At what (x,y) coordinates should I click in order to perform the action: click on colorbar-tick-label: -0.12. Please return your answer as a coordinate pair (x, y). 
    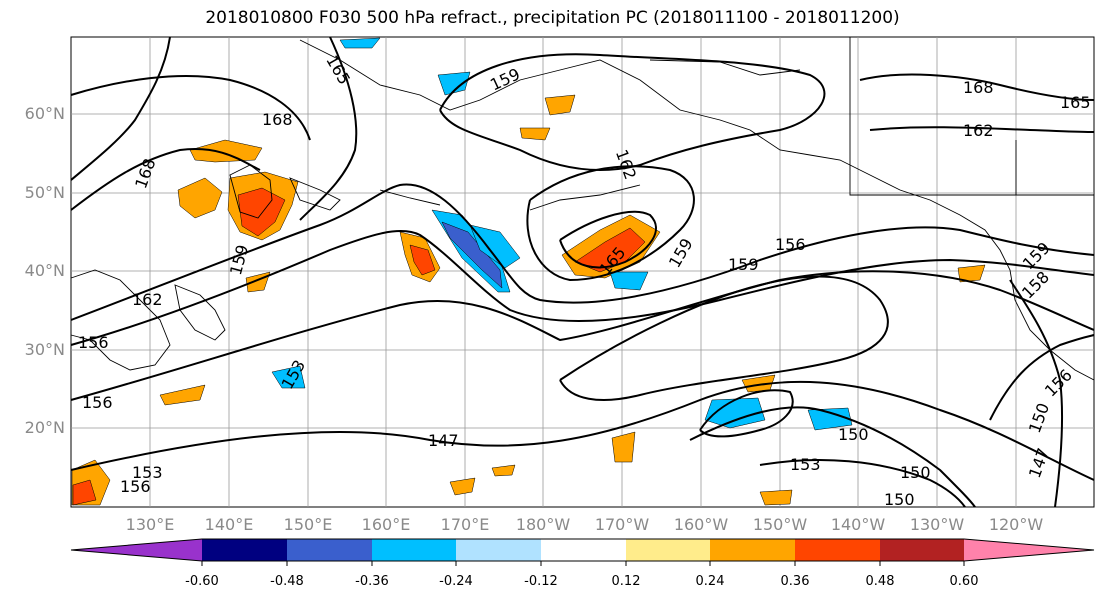
    Looking at the image, I should click on (541, 581).